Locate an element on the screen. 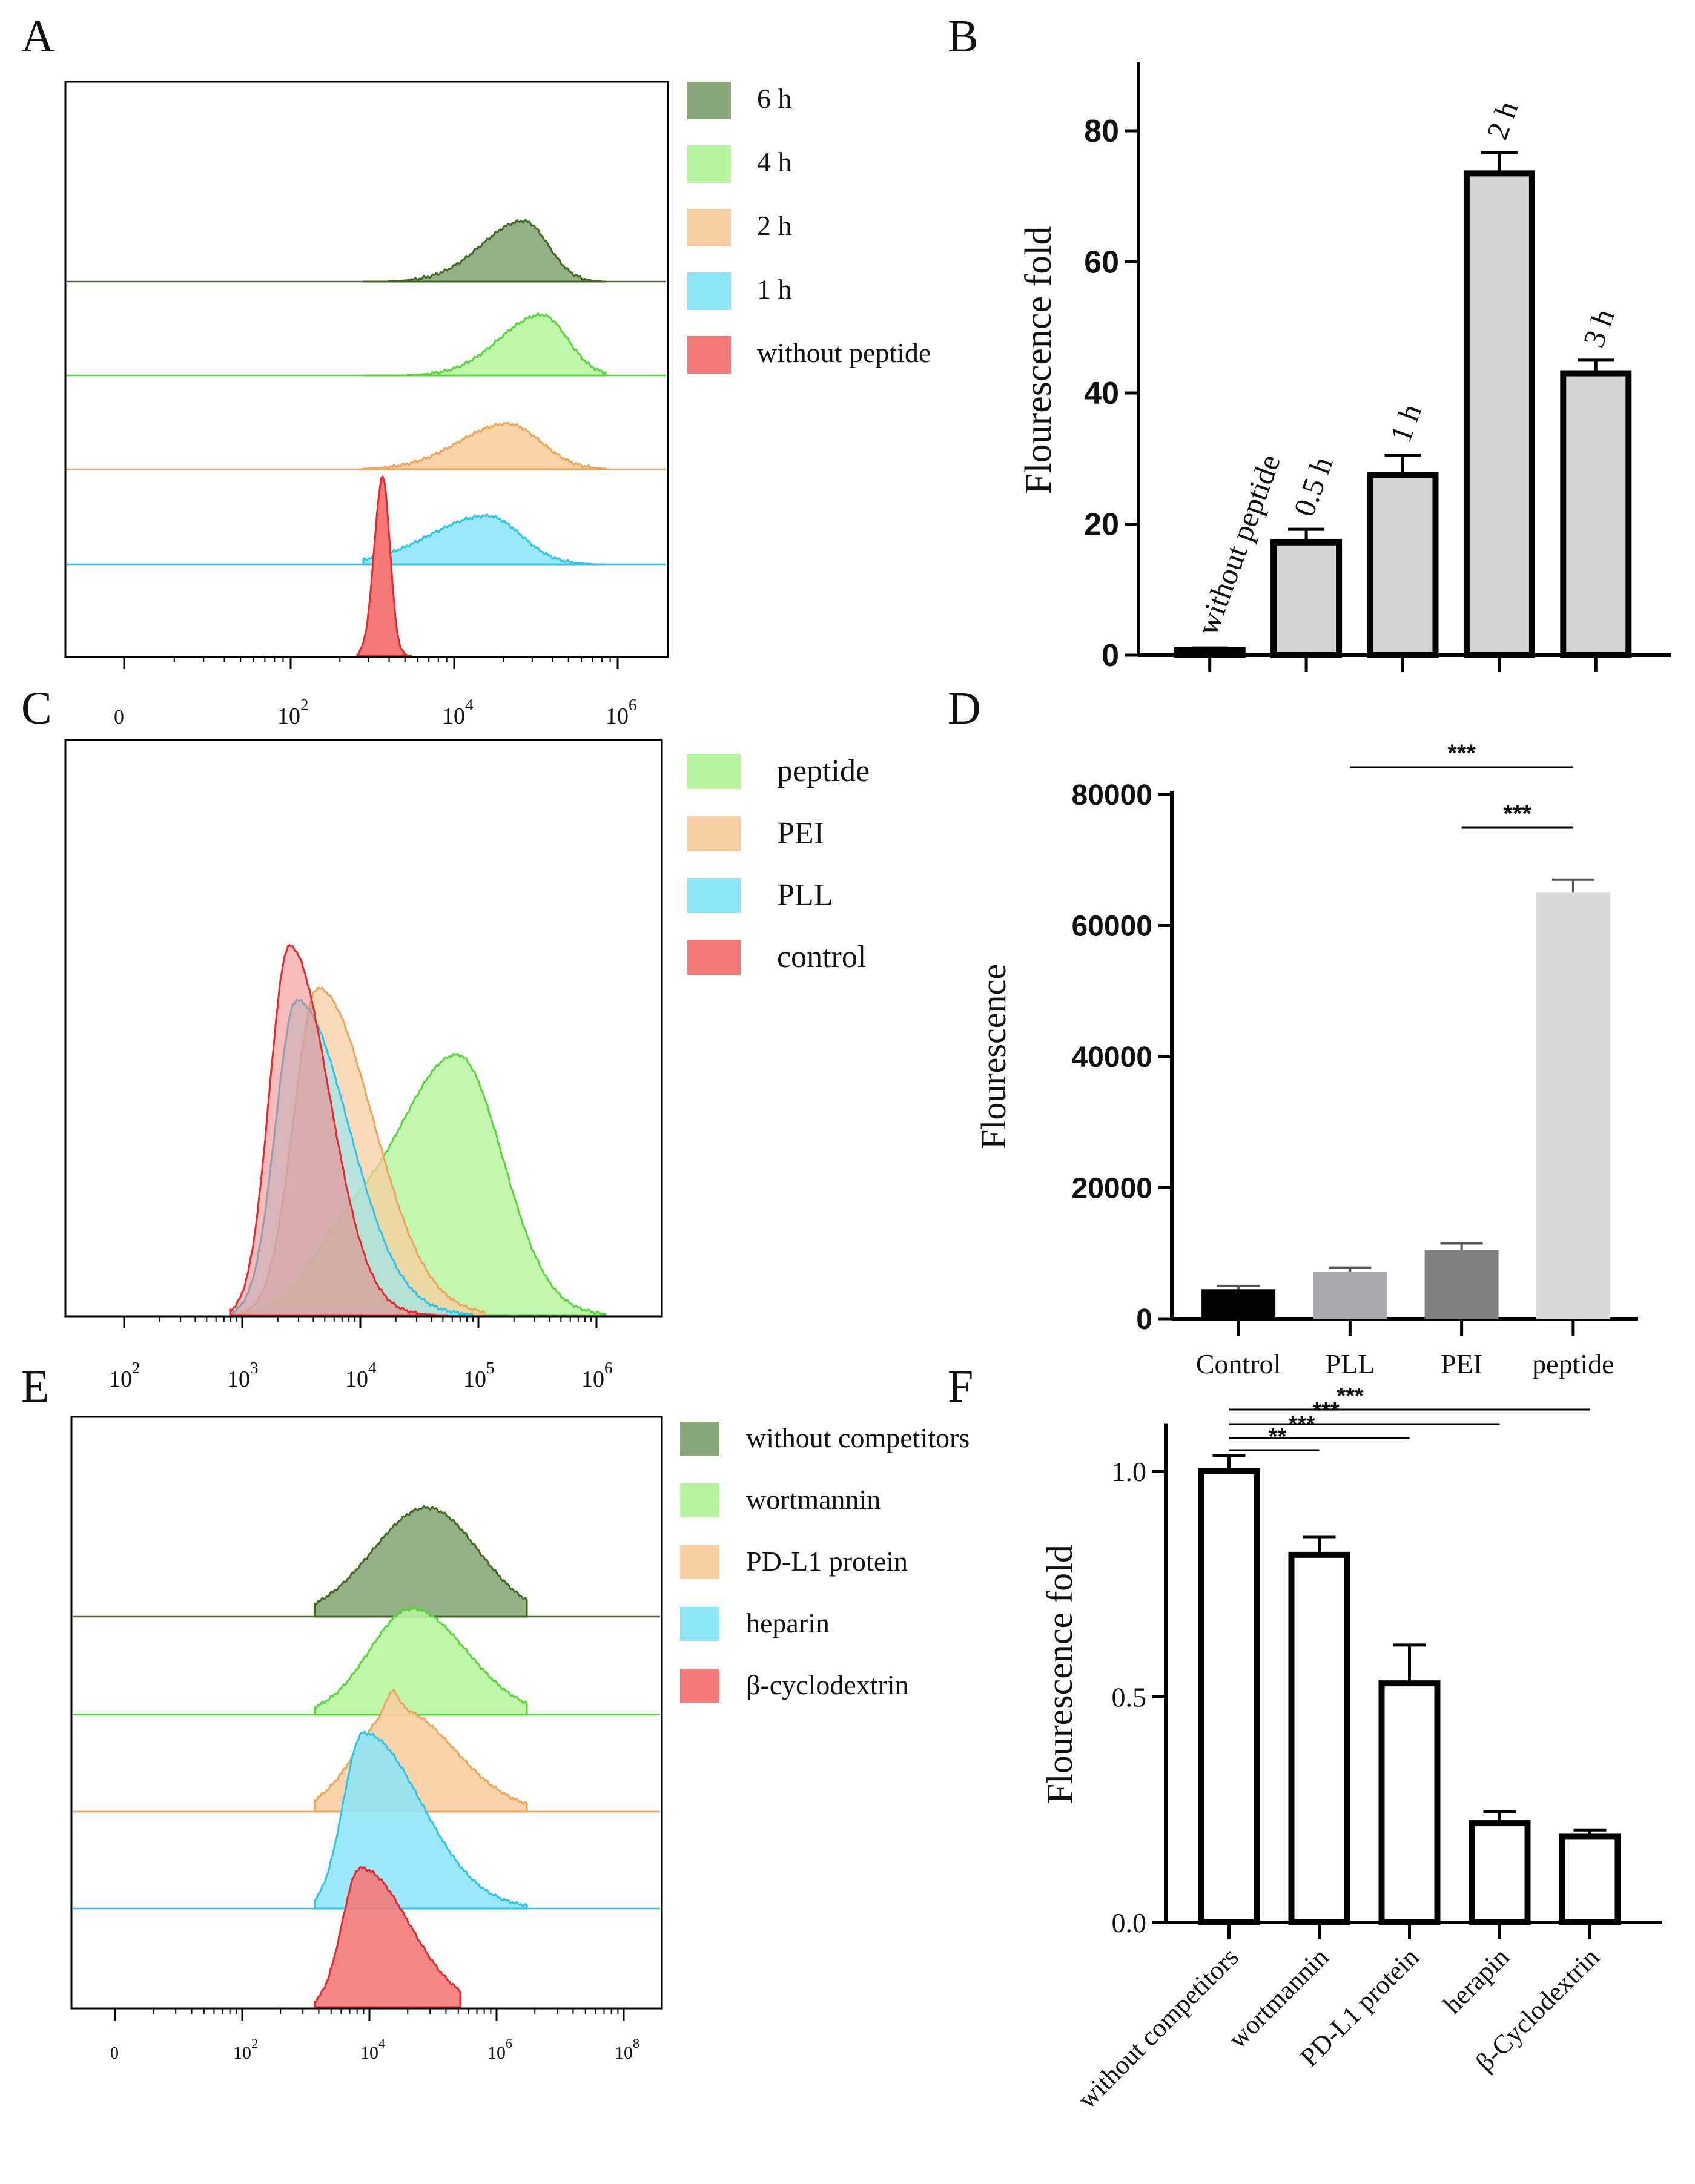 The image size is (1695, 2184). x-tick-labels-a: 0 10² 10⁴ 10⁶ is located at coordinates (375, 712).